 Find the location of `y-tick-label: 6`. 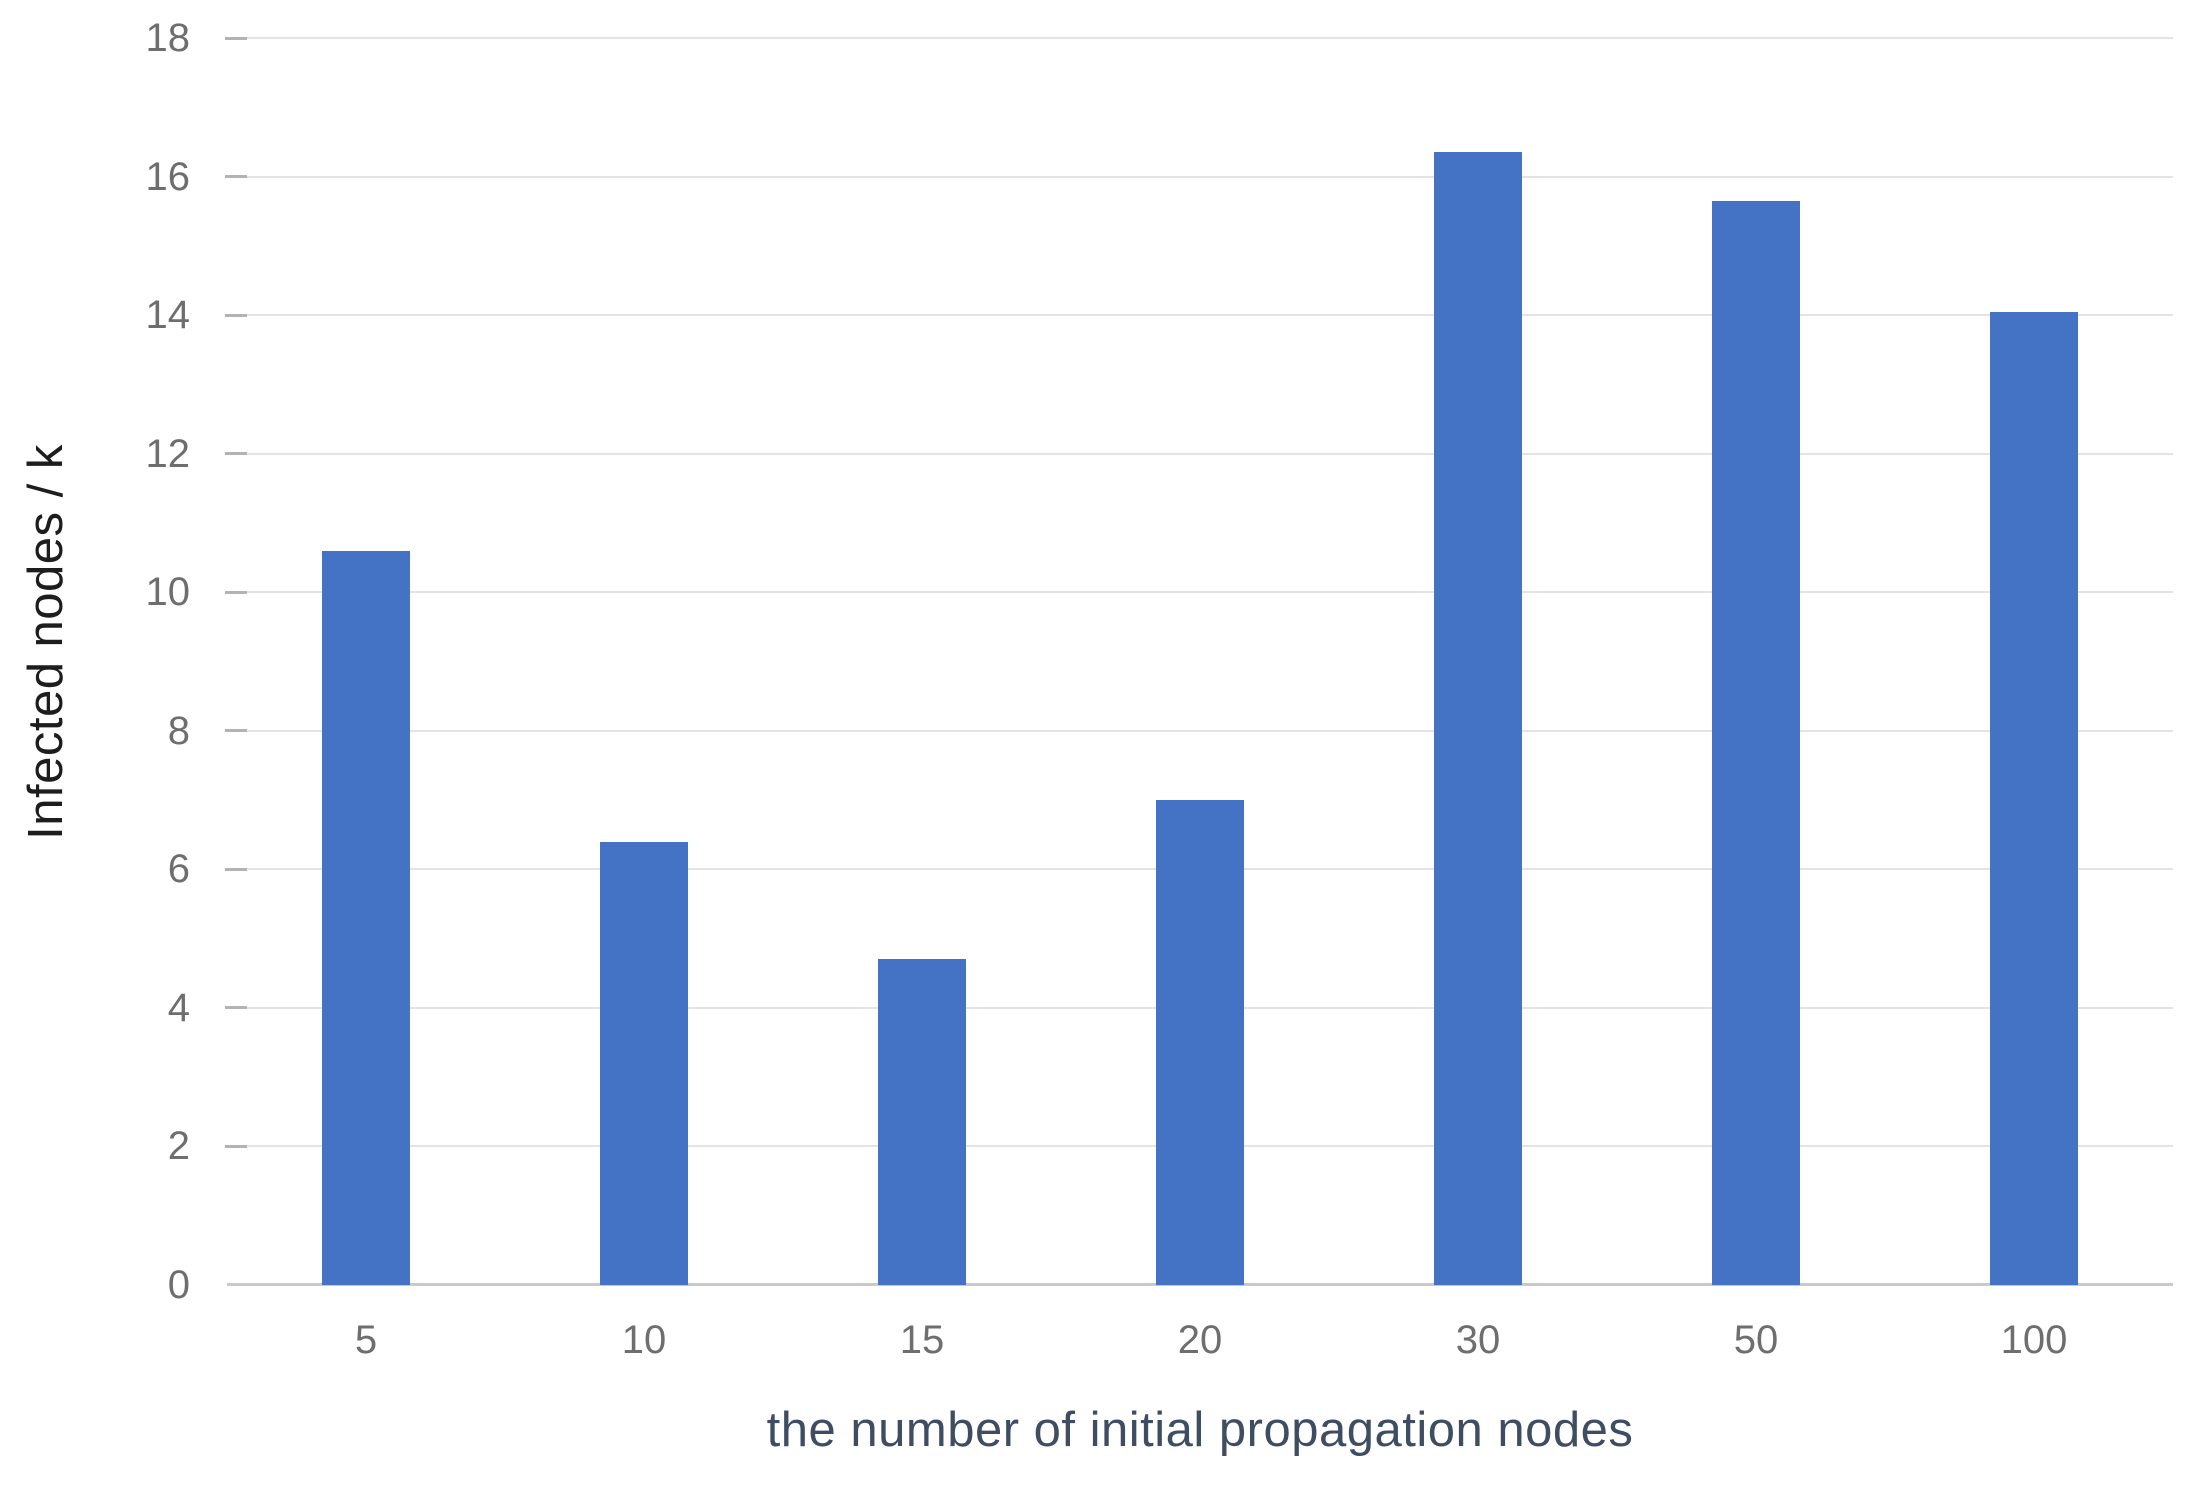

y-tick-label: 6 is located at coordinates (178, 869).